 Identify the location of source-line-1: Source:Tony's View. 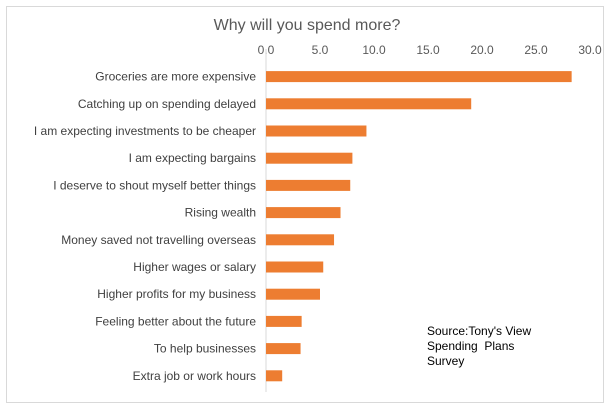
(479, 331).